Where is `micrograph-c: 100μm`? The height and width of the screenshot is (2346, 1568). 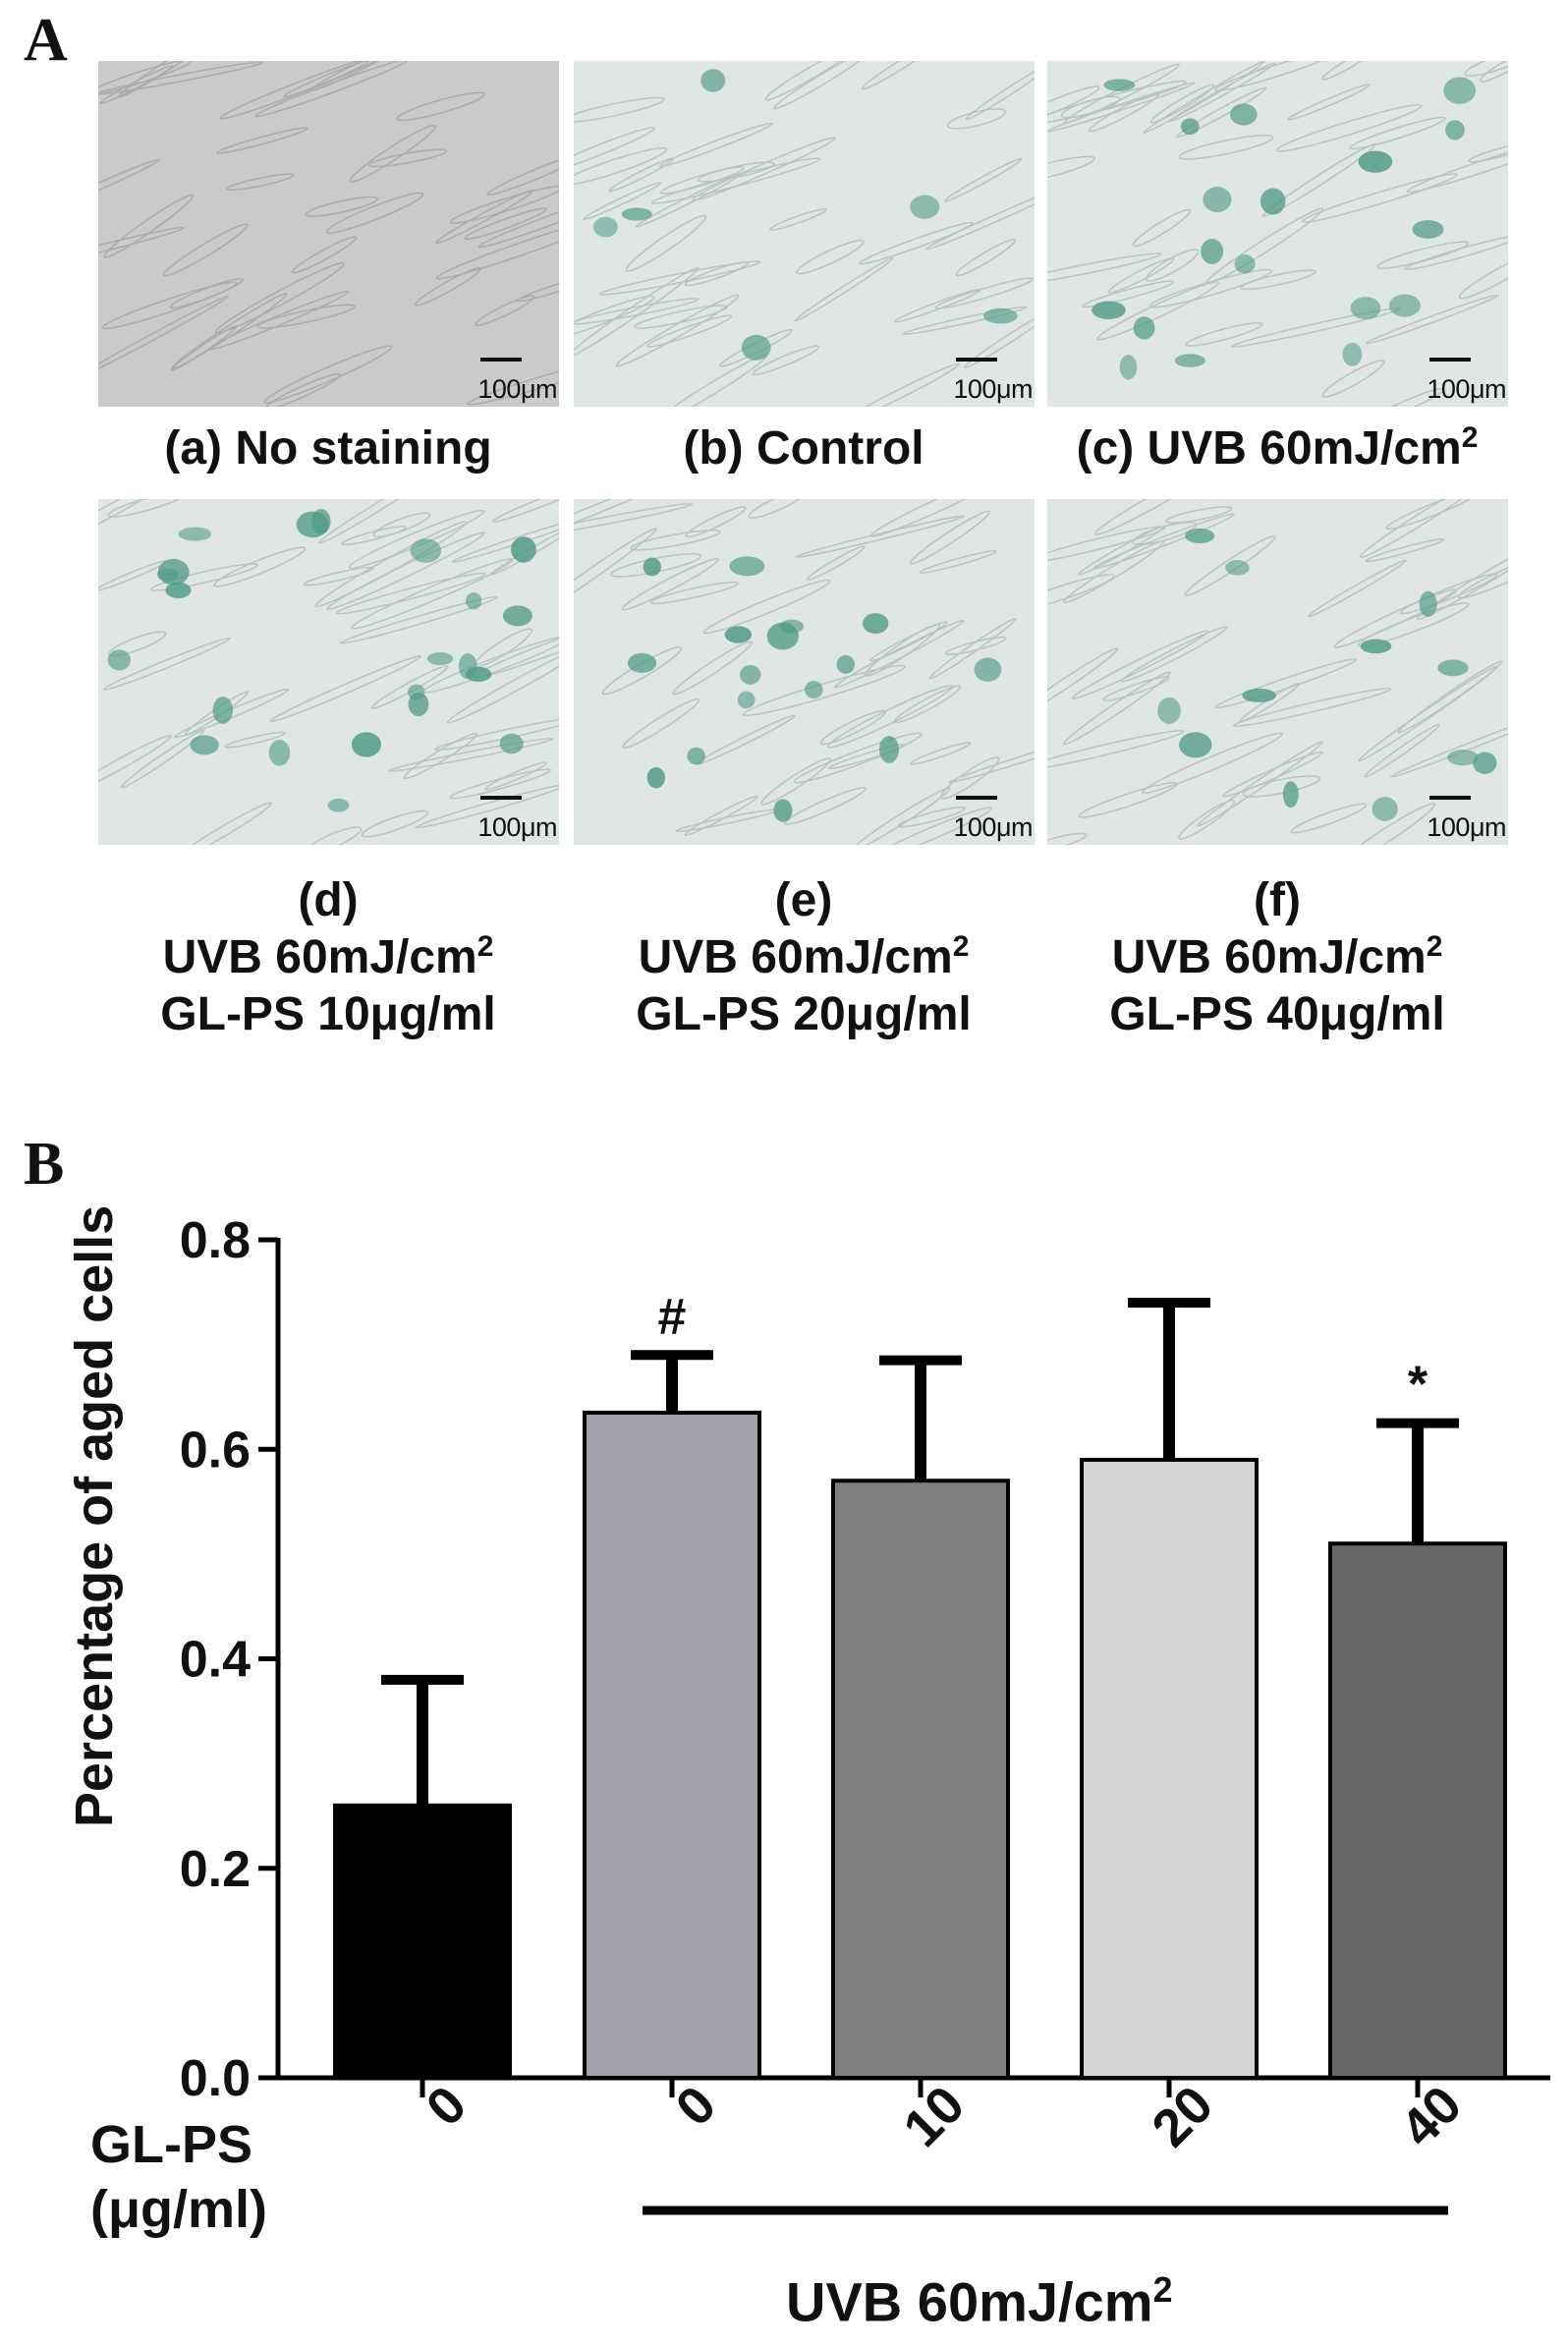
micrograph-c: 100μm is located at coordinates (1277, 234).